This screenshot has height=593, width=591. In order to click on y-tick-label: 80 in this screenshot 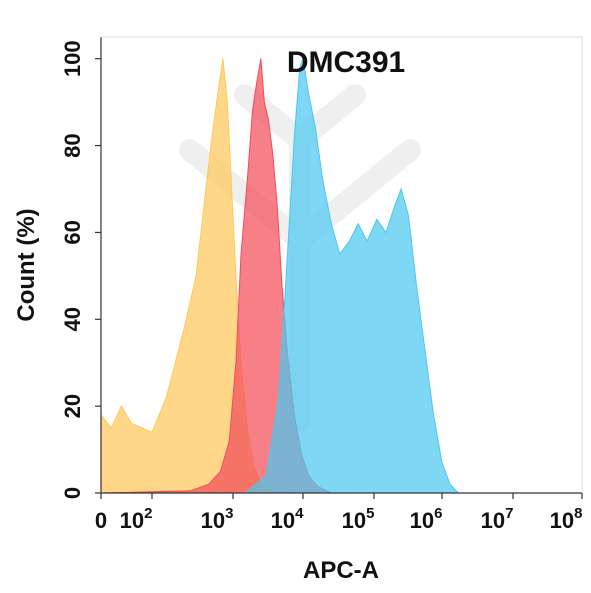, I will do `click(72, 145)`.